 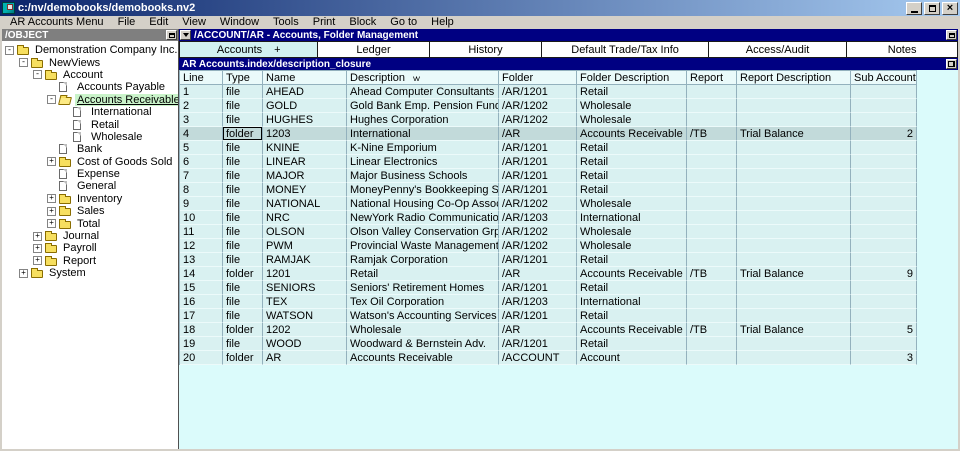 I want to click on cell-description: Provincial Waste Management, so click(x=423, y=246).